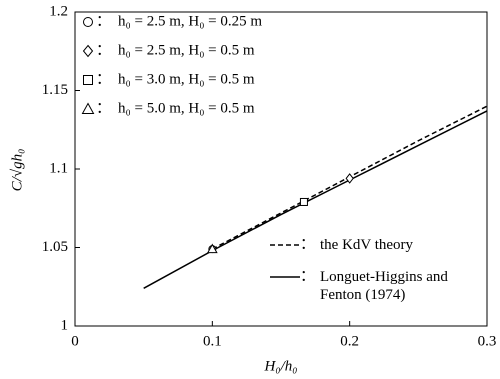 Image resolution: width=500 pixels, height=379 pixels. Describe the element at coordinates (349, 341) in the screenshot. I see `x-tick-label: 0.2` at that location.